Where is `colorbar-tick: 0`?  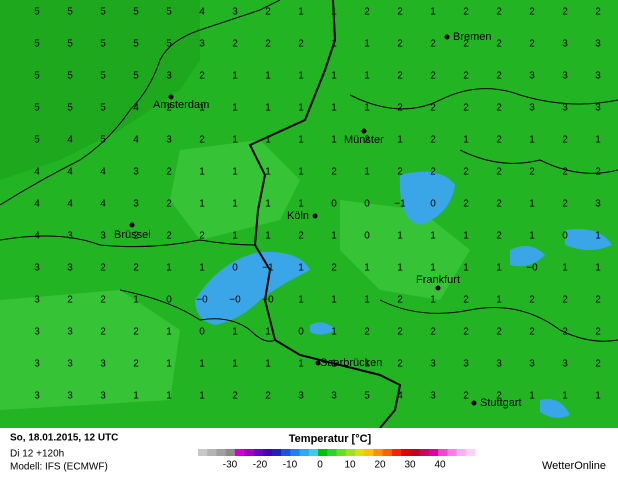 colorbar-tick: 0 is located at coordinates (320, 465).